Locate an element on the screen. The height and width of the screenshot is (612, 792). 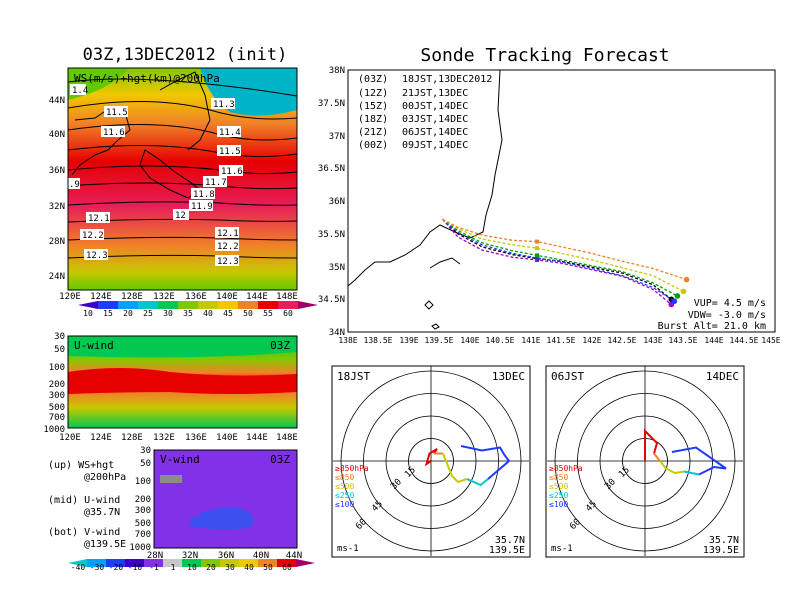
pressure-label: 200 is located at coordinates (143, 500).